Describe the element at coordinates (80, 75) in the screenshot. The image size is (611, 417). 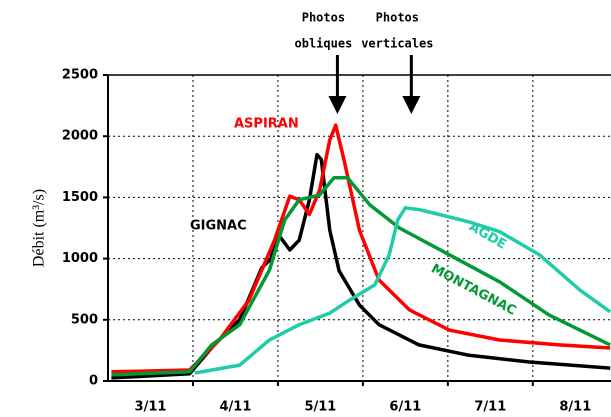
I see `y-tick-label: 2500` at that location.